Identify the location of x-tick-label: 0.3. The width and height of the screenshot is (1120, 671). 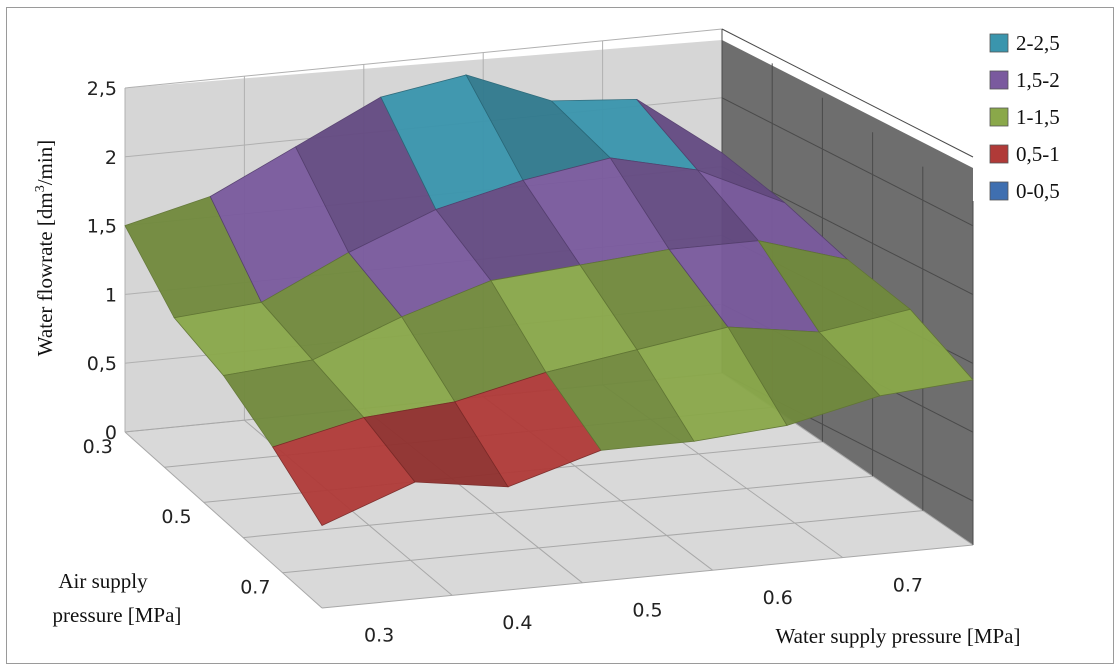
(379, 636).